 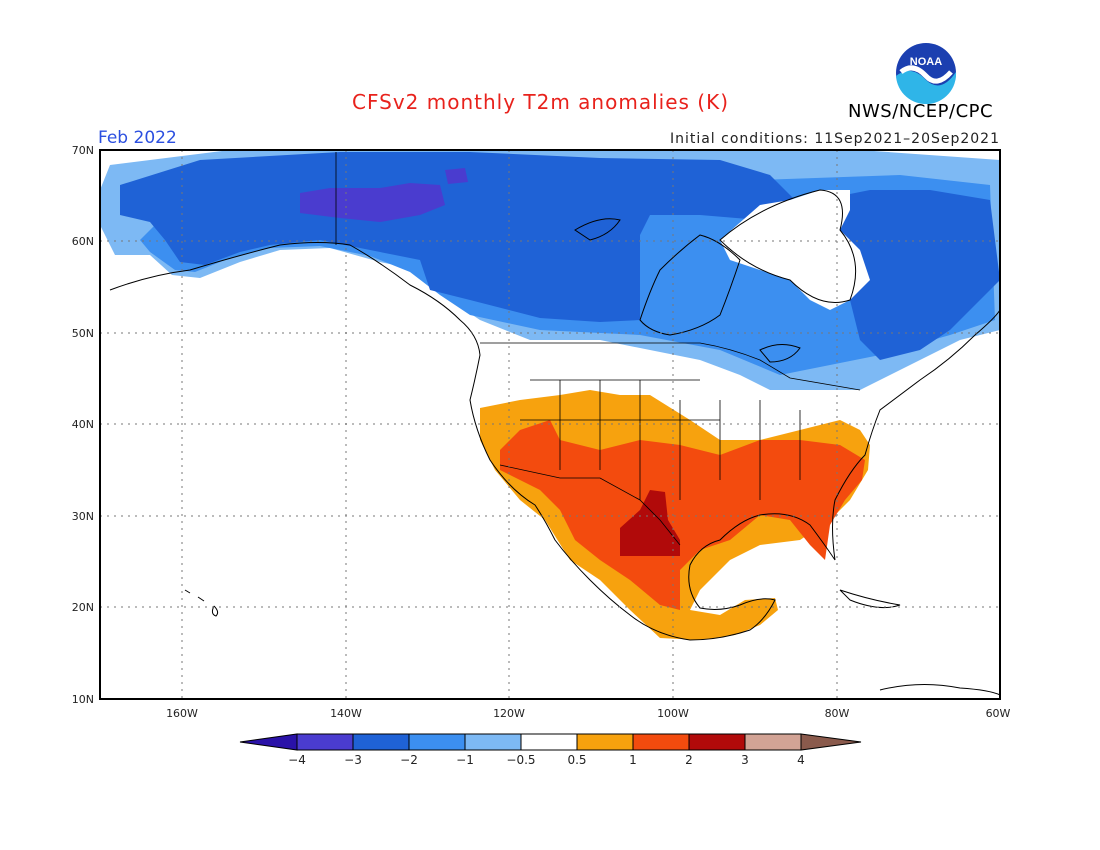 I want to click on colorbar-tick-label: −3, so click(x=353, y=760).